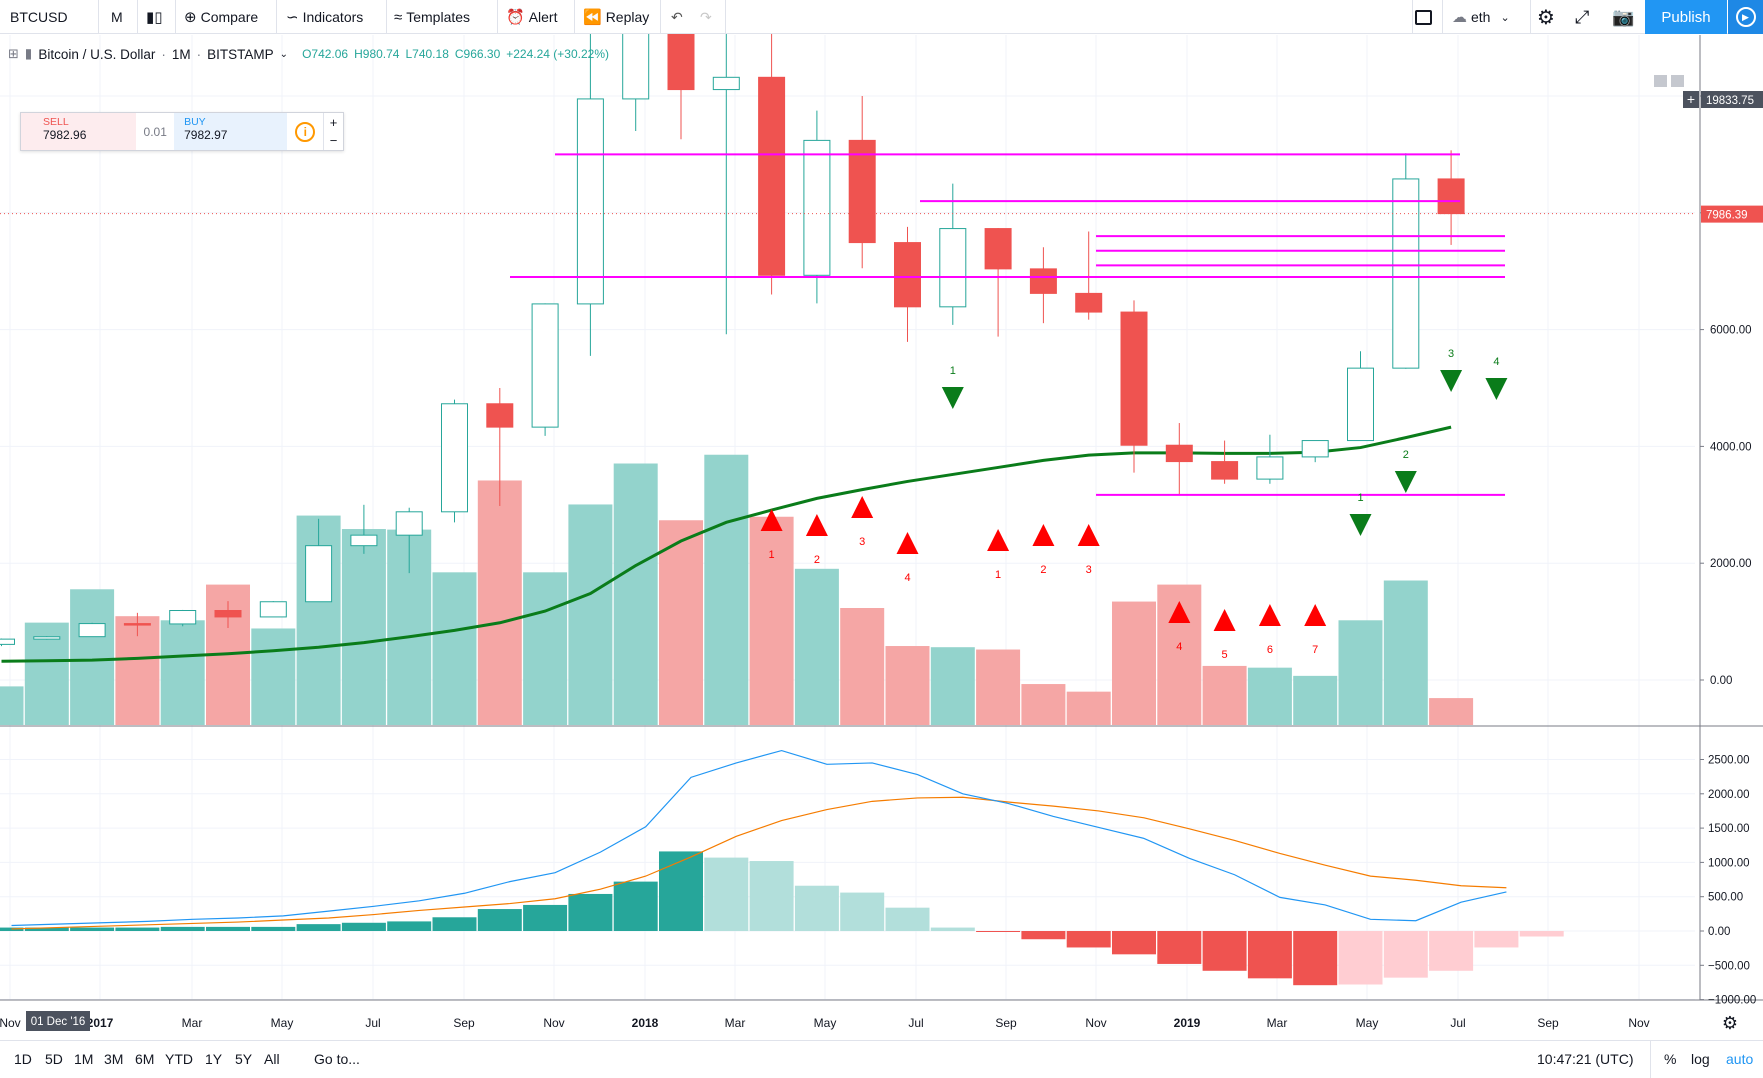 The image size is (1763, 1078). What do you see at coordinates (1670, 1059) in the screenshot?
I see `percent-scale-toggle: %` at bounding box center [1670, 1059].